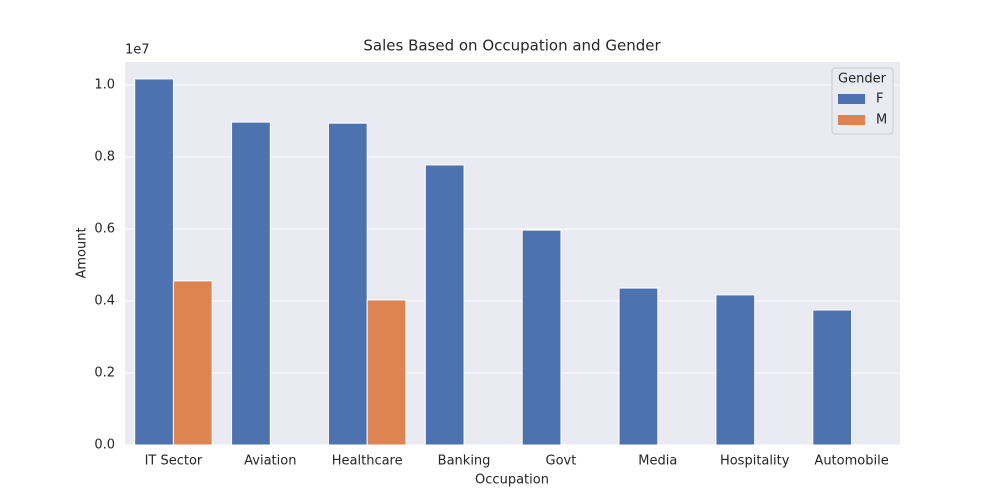 Image resolution: width=1000 pixels, height=500 pixels. I want to click on x-tick-label: IT Sector, so click(174, 461).